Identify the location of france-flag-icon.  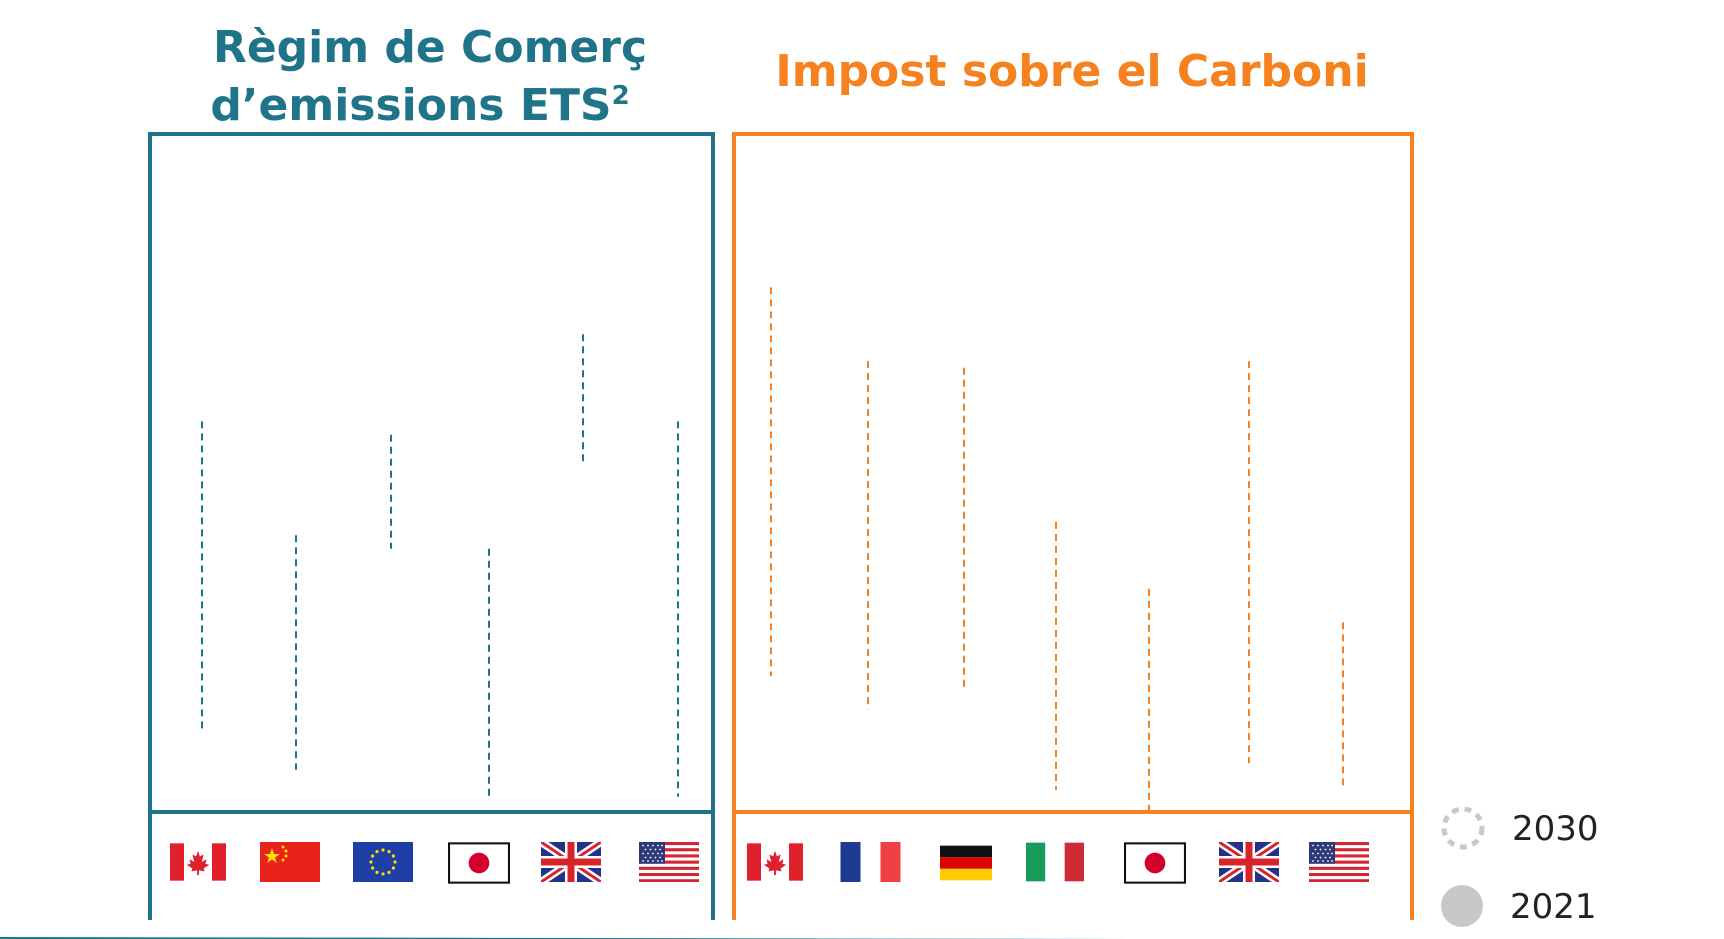
(870, 862).